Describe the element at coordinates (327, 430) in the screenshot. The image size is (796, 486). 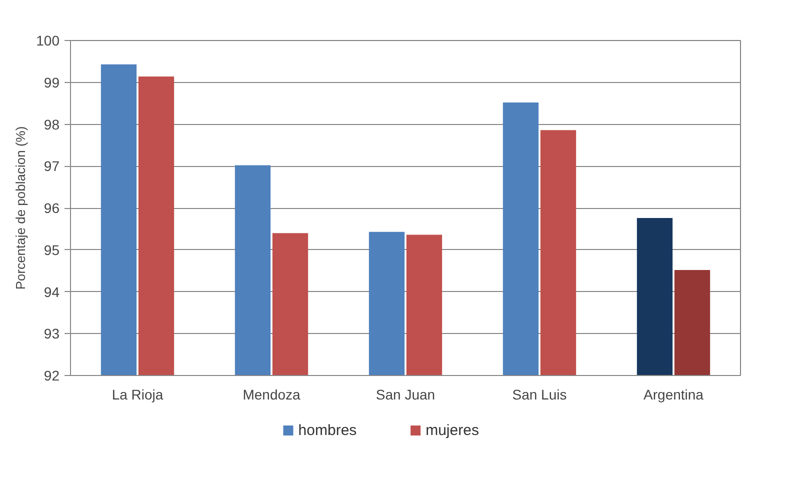
I see `legend-label: hombres` at that location.